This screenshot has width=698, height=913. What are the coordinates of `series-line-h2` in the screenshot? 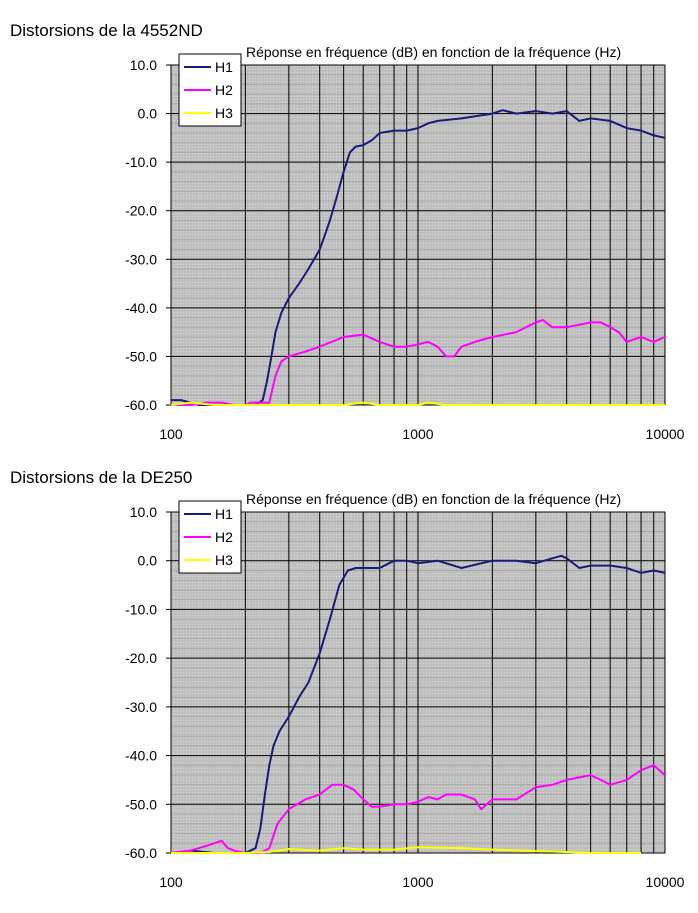 It's located at (418, 362).